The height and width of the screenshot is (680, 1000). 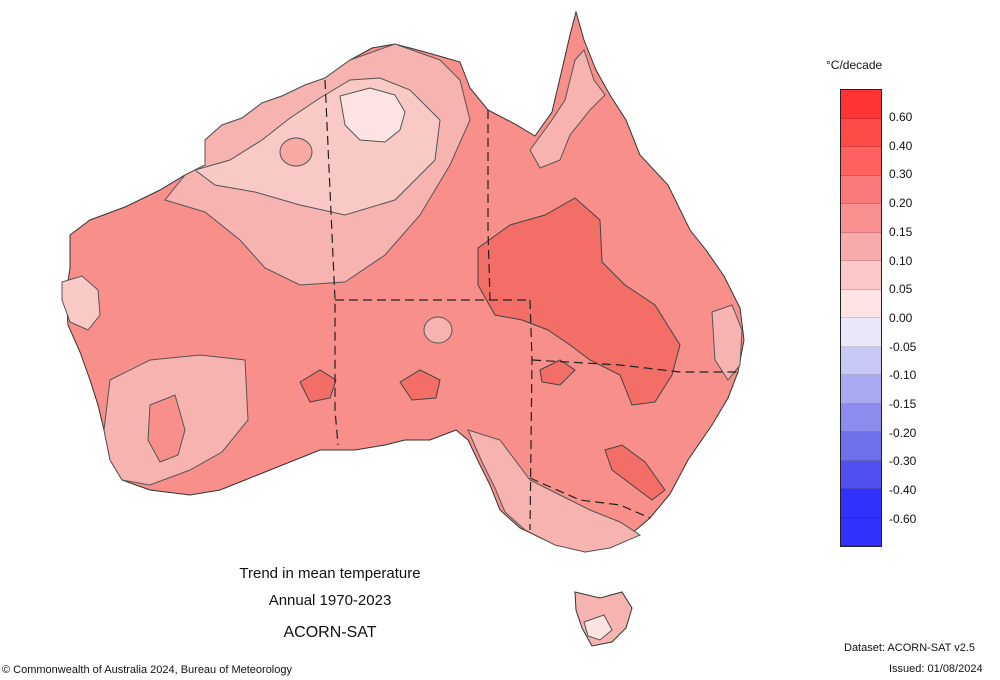 I want to click on contour-south-coast-0.15, so click(x=554, y=491).